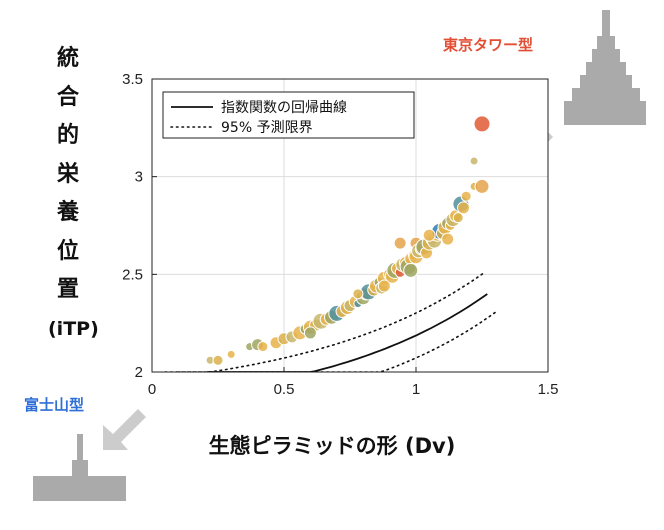 The width and height of the screenshot is (664, 530). I want to click on tokyo-tower-pyramid-icon, so click(605, 67).